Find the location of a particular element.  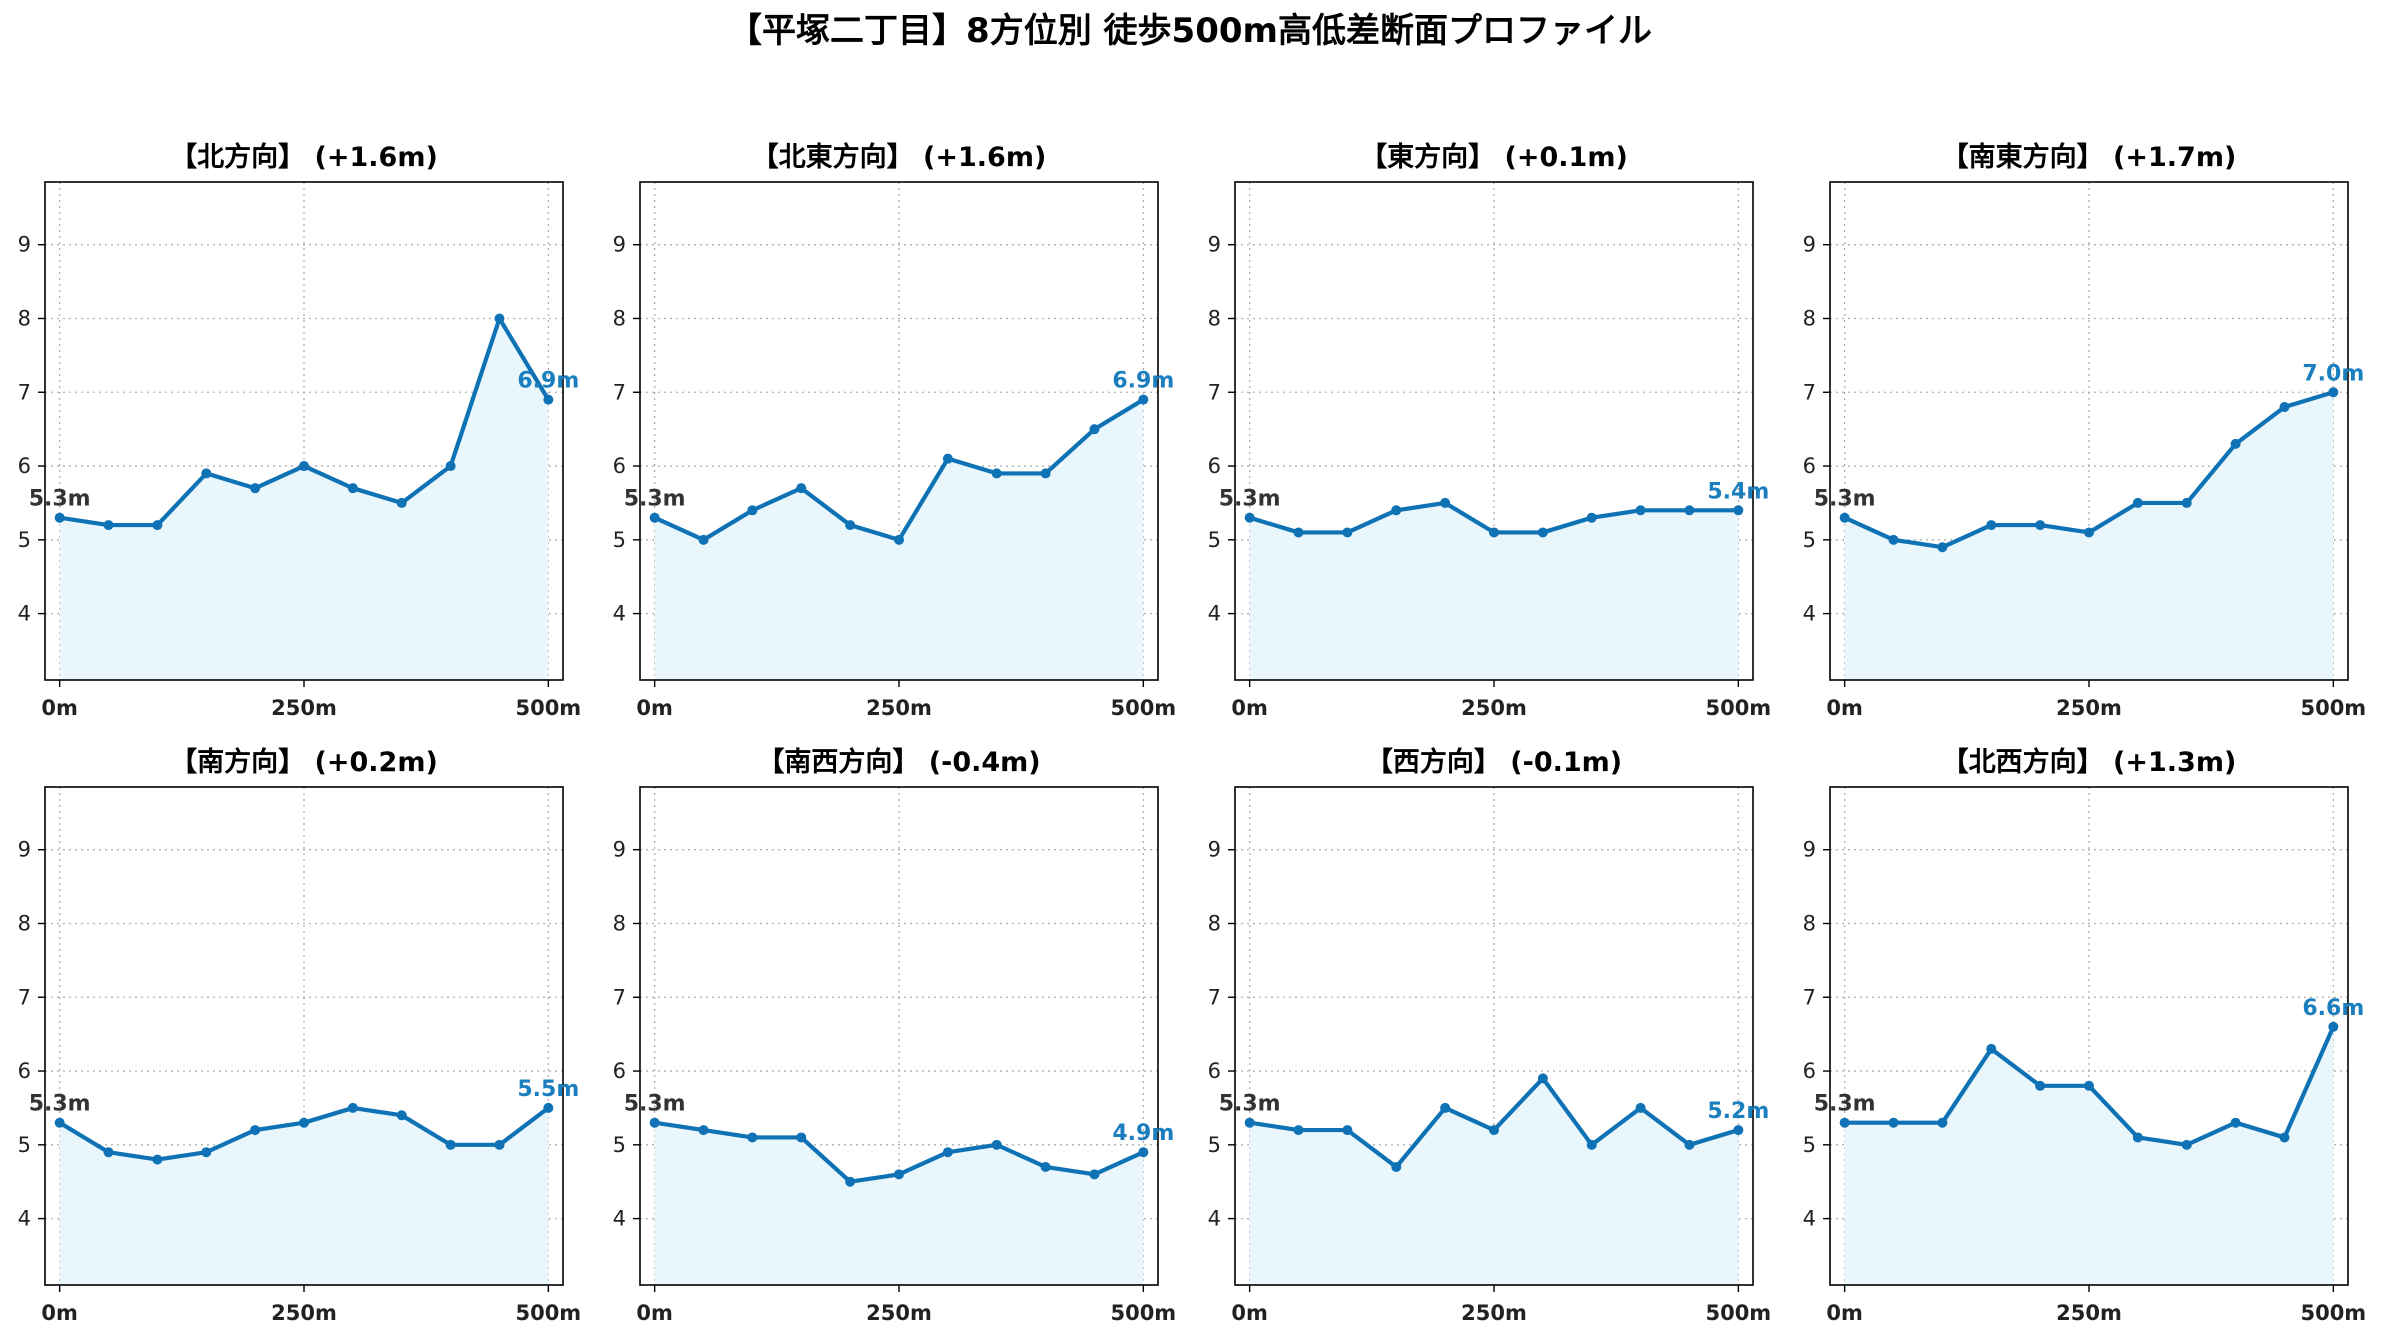

end-value-label: 5.4m is located at coordinates (1738, 491).